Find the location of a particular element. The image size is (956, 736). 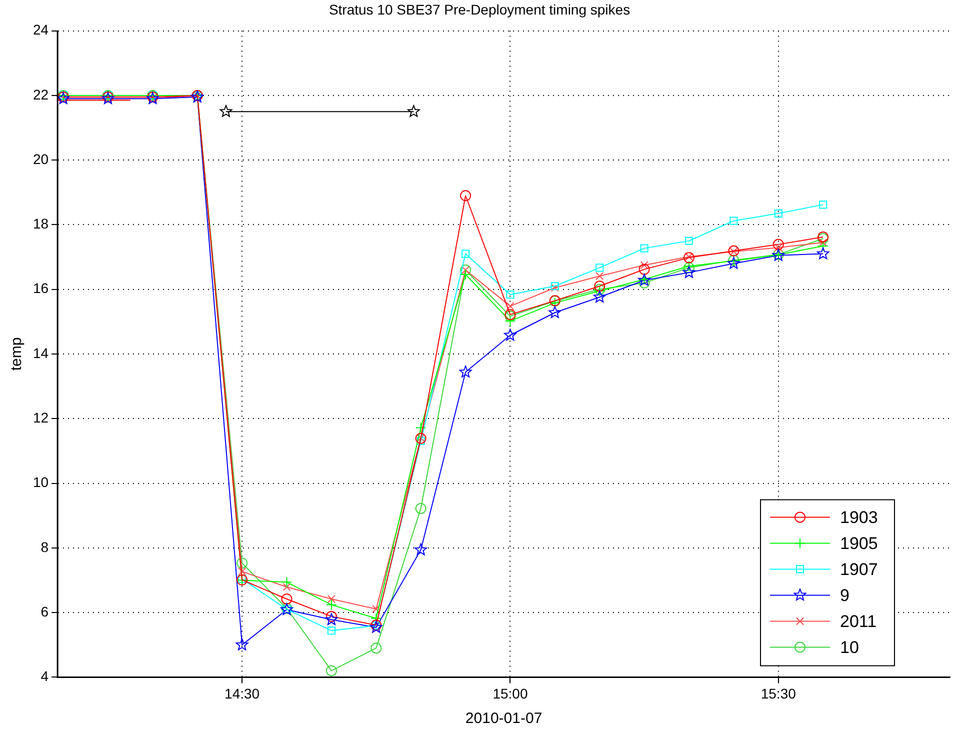

y-tick-label: 4 is located at coordinates (44, 676).